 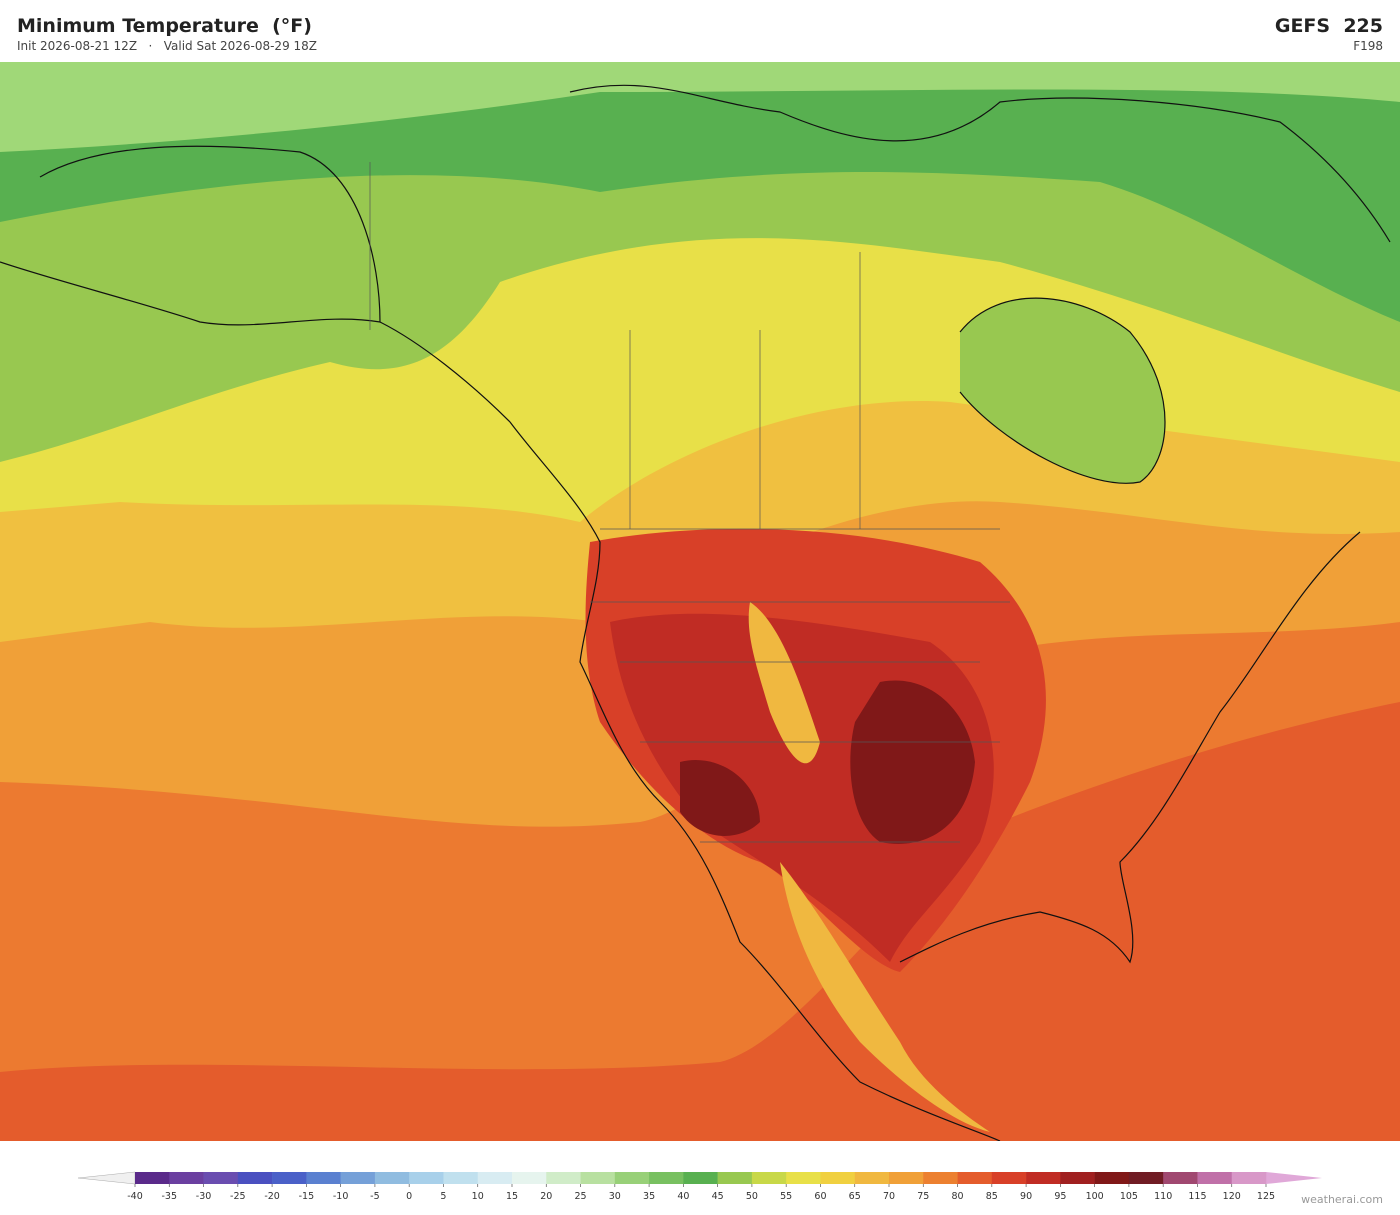 I want to click on colorbar-tick-label: 45, so click(x=718, y=1196).